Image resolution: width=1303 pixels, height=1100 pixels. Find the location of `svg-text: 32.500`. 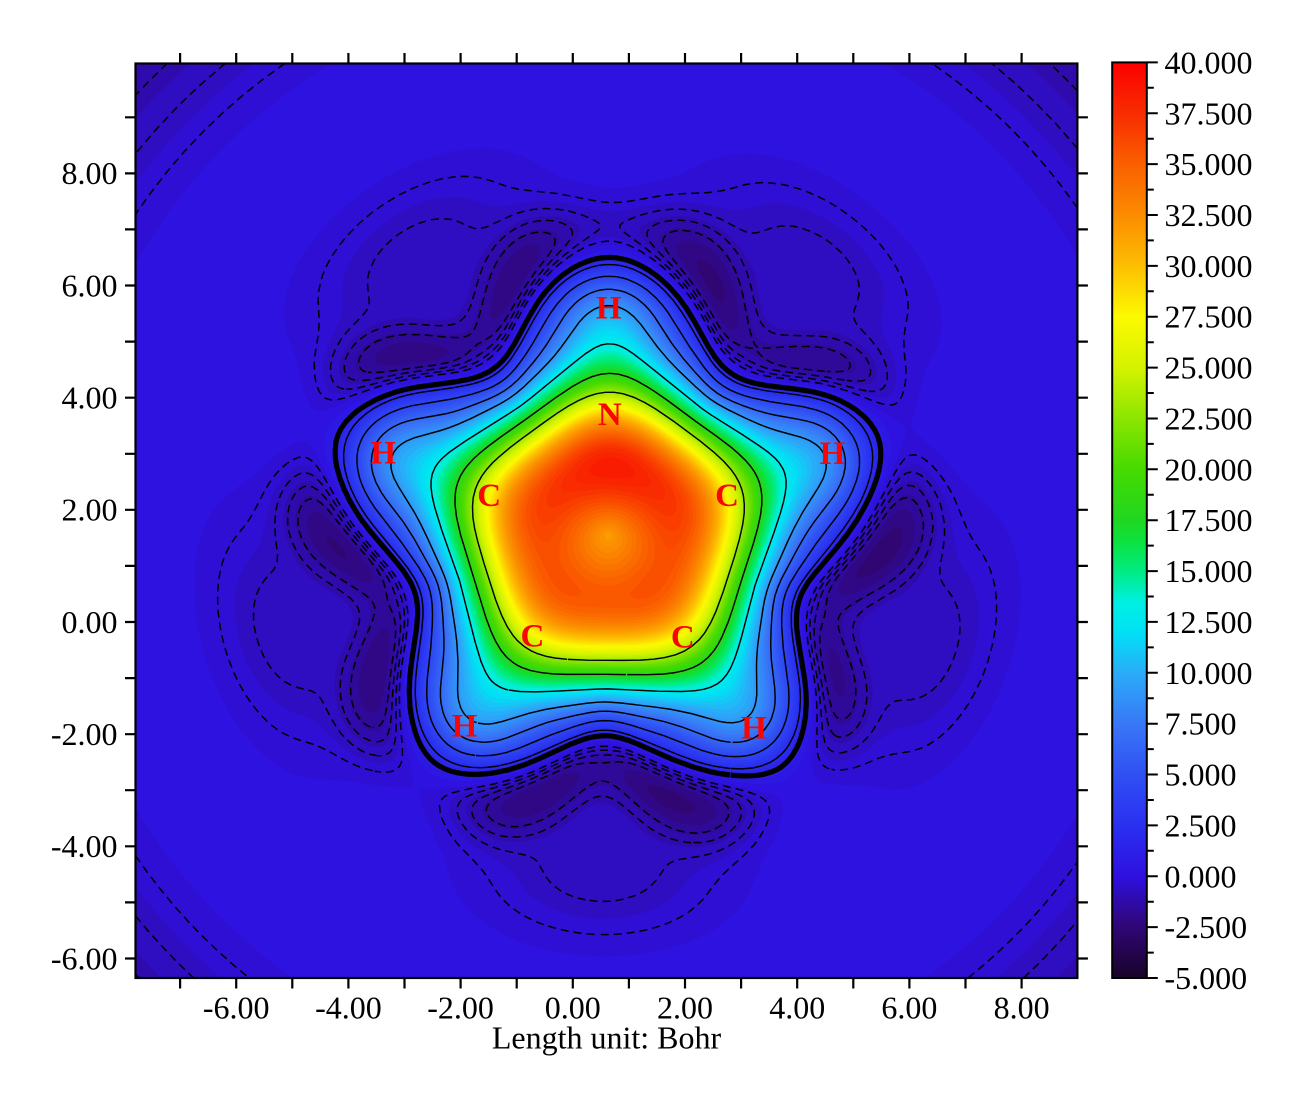

svg-text: 32.500 is located at coordinates (1209, 215).